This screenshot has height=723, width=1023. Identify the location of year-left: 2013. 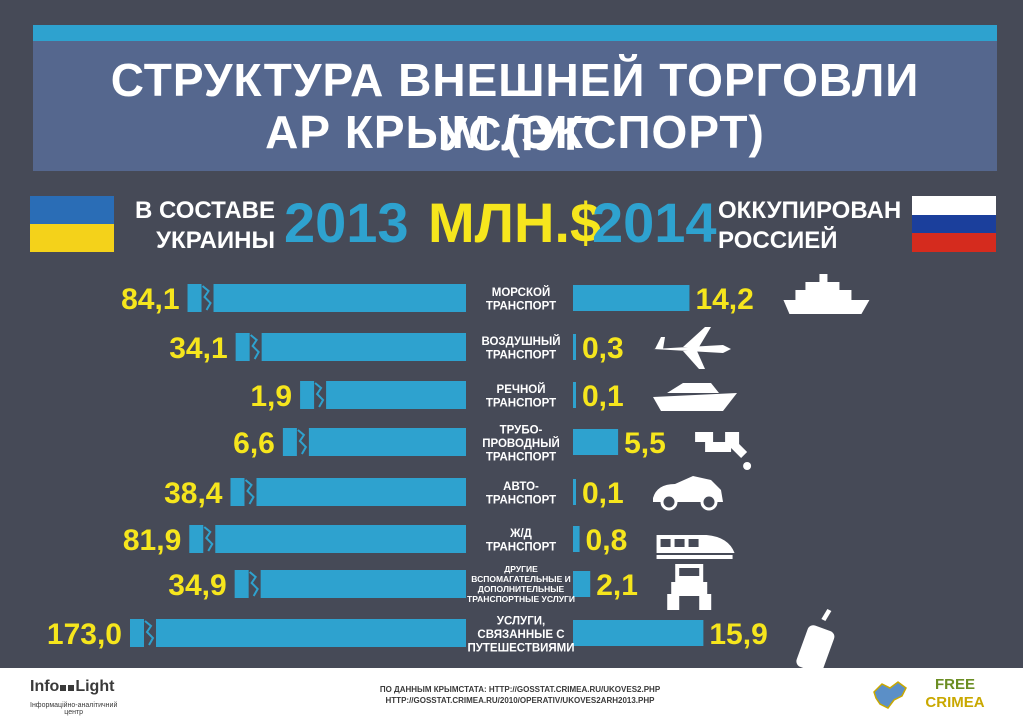
(346, 222).